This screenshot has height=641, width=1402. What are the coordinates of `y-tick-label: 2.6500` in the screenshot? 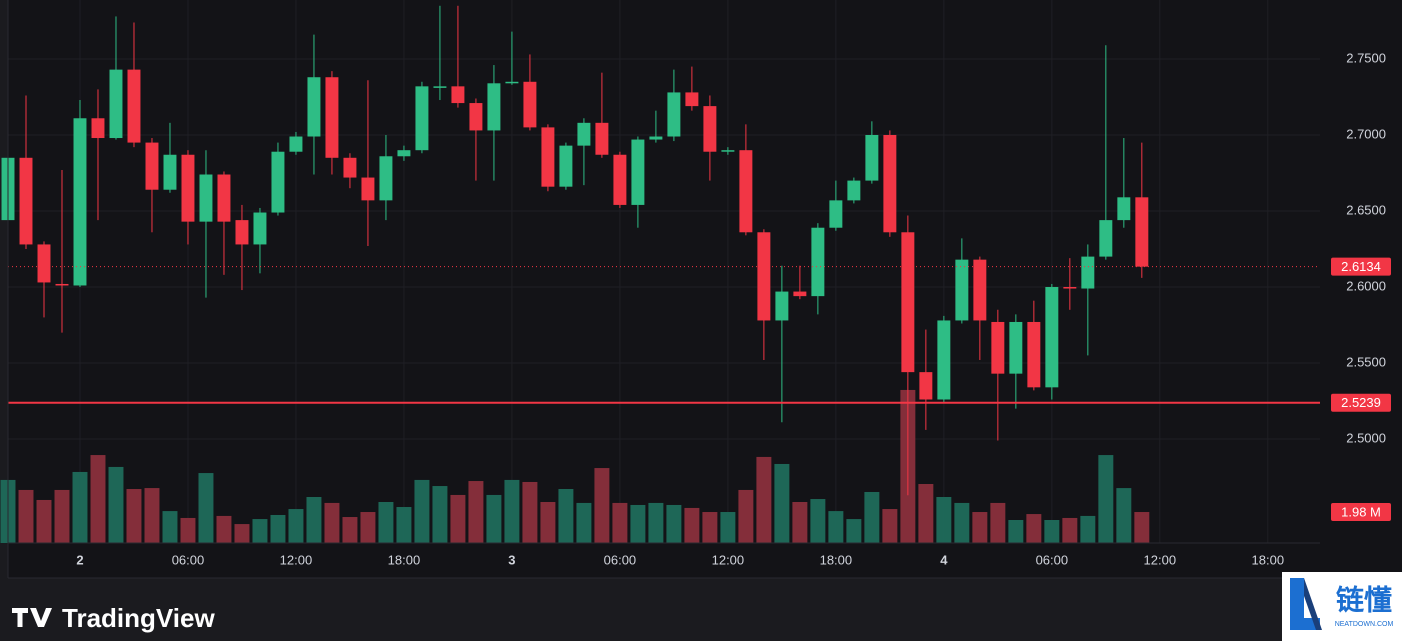 It's located at (1366, 209).